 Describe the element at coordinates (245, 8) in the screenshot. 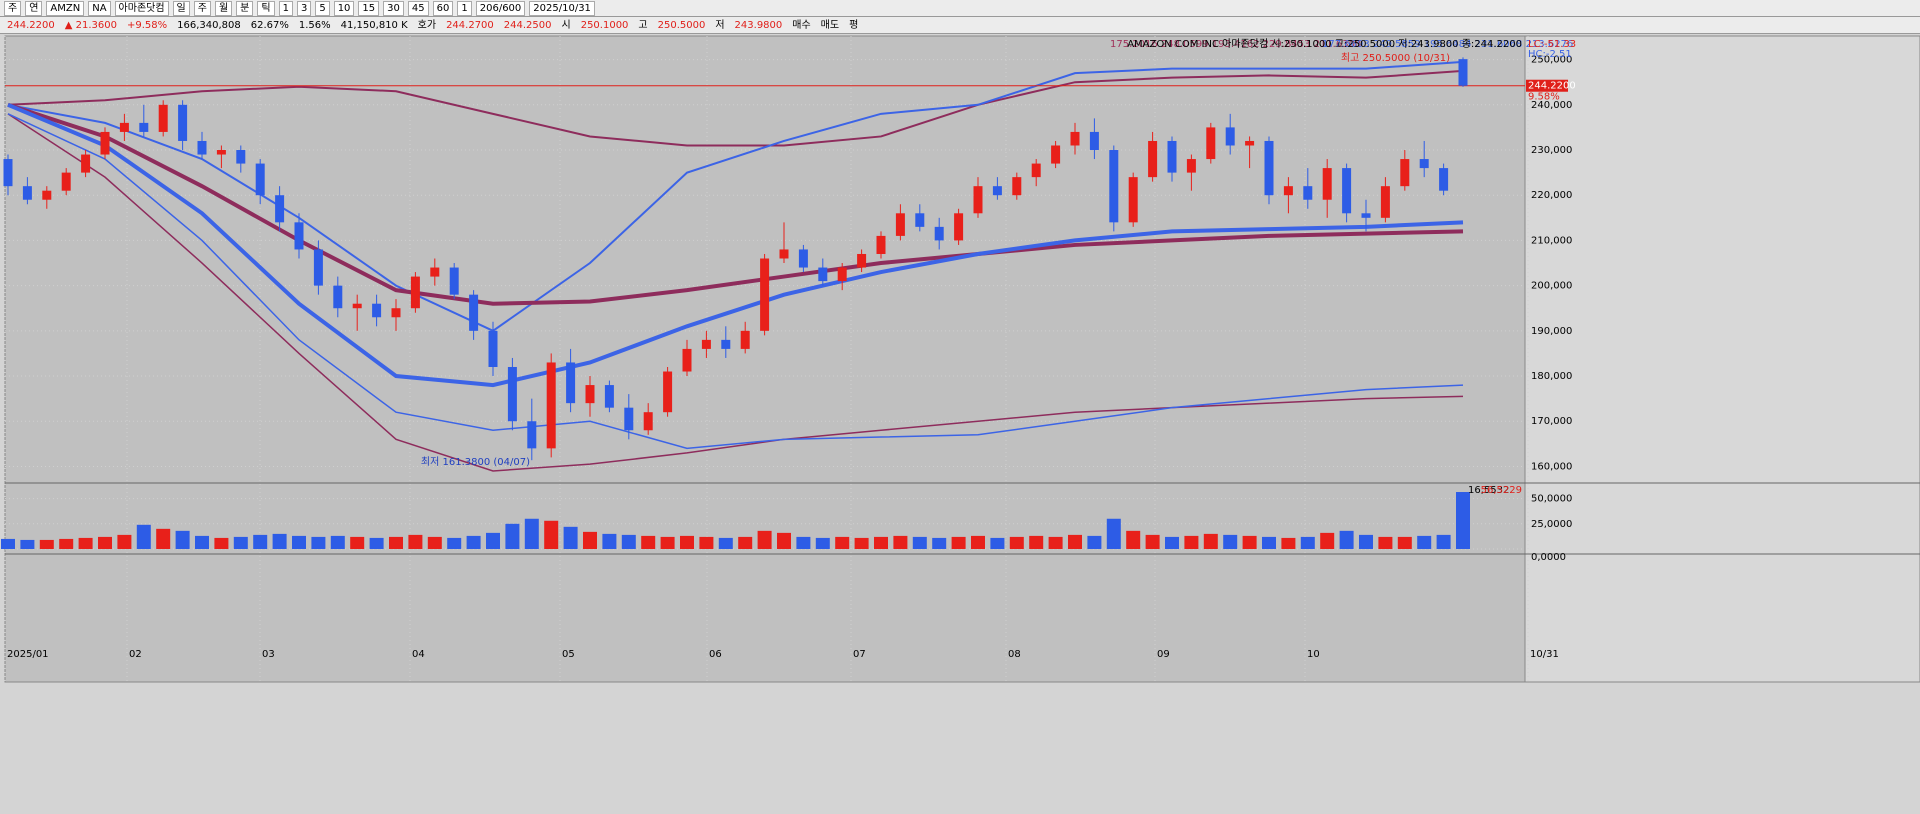

I see `toolbar-button: 분` at that location.